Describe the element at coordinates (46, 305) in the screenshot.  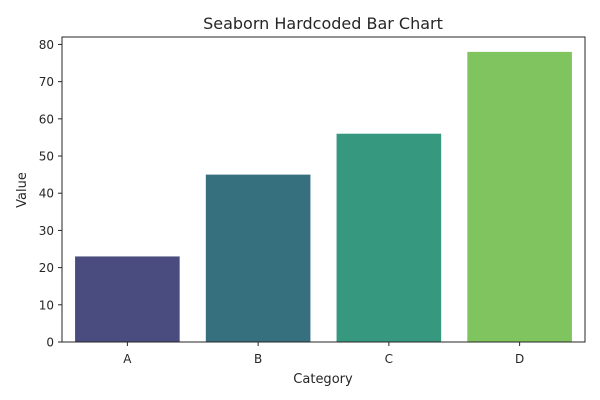
I see `y-tick-label: 10` at that location.